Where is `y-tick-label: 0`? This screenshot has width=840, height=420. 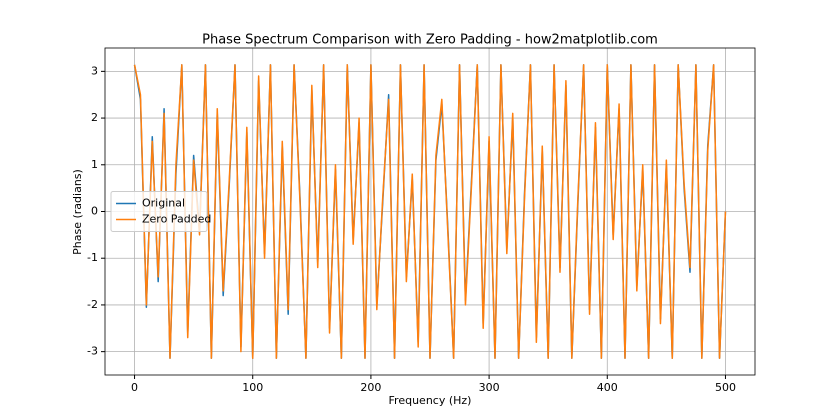 y-tick-label: 0 is located at coordinates (94, 211).